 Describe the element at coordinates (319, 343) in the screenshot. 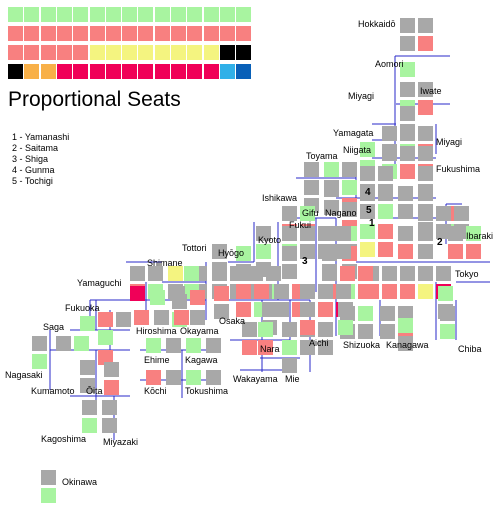

I see `label-aichi: Aichi` at that location.